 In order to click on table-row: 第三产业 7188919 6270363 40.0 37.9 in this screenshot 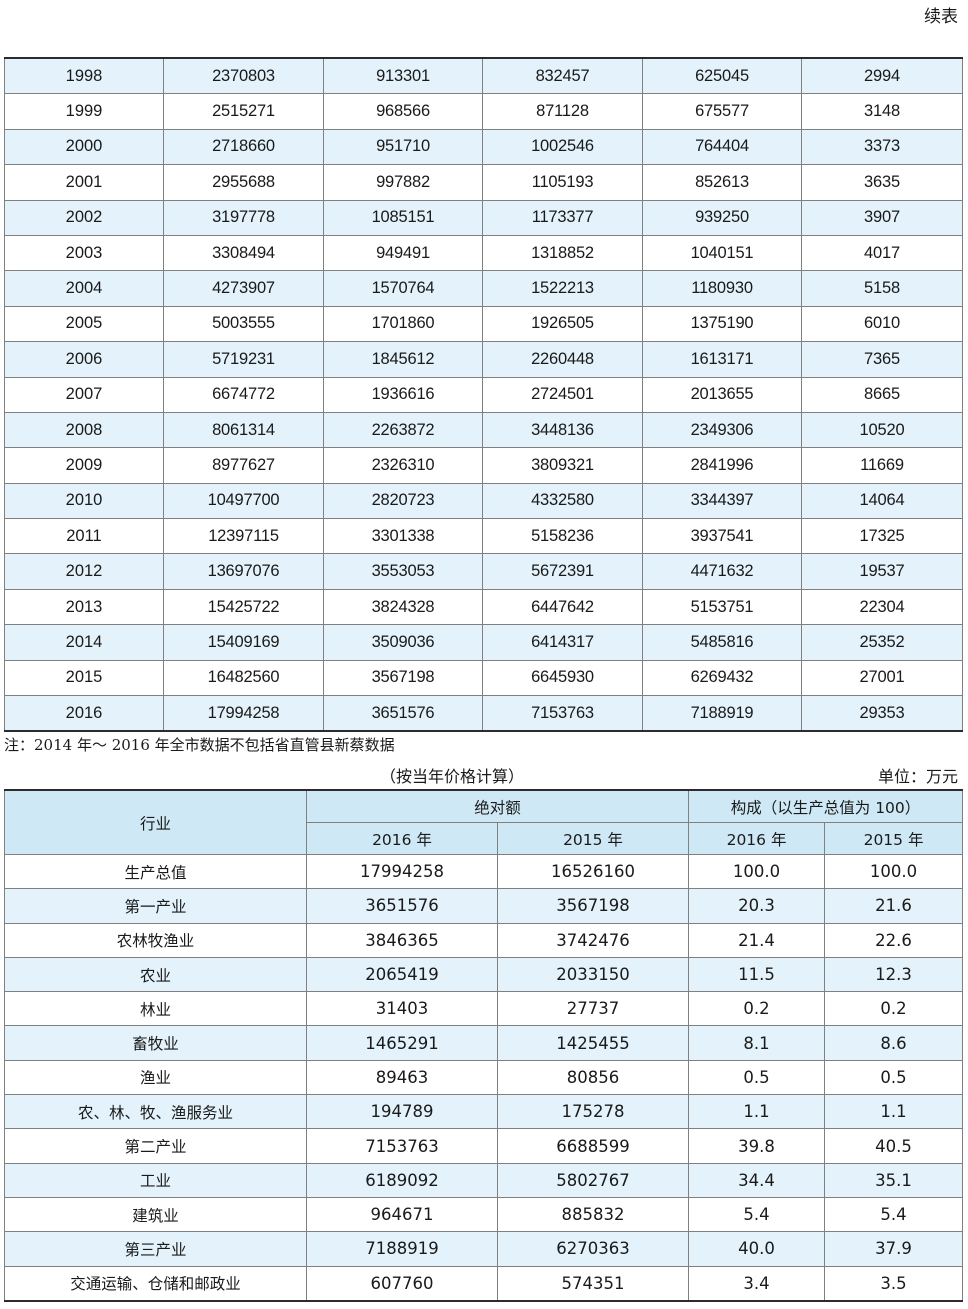, I will do `click(484, 1249)`.